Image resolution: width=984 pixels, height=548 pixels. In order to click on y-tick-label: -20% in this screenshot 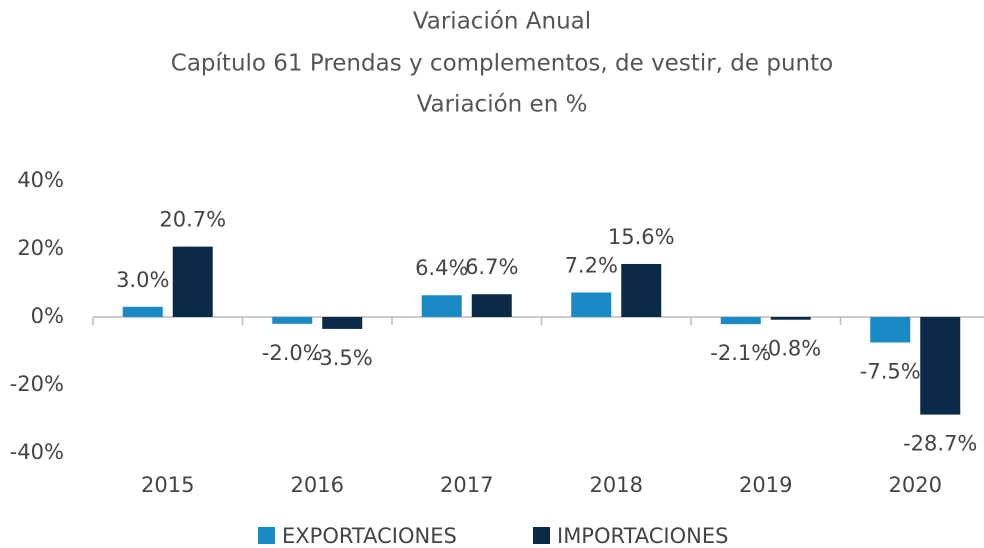, I will do `click(37, 384)`.